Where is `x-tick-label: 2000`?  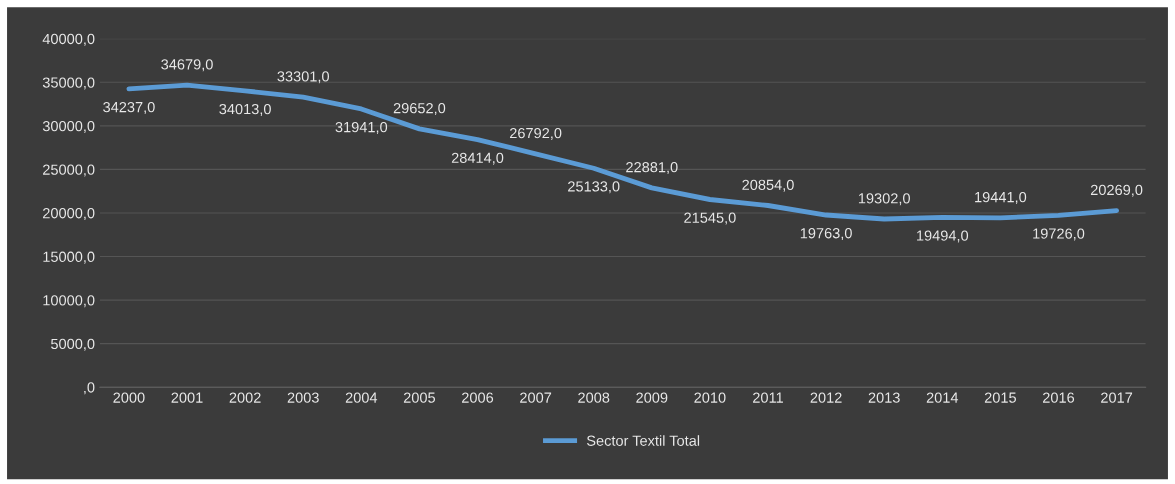
x-tick-label: 2000 is located at coordinates (129, 397).